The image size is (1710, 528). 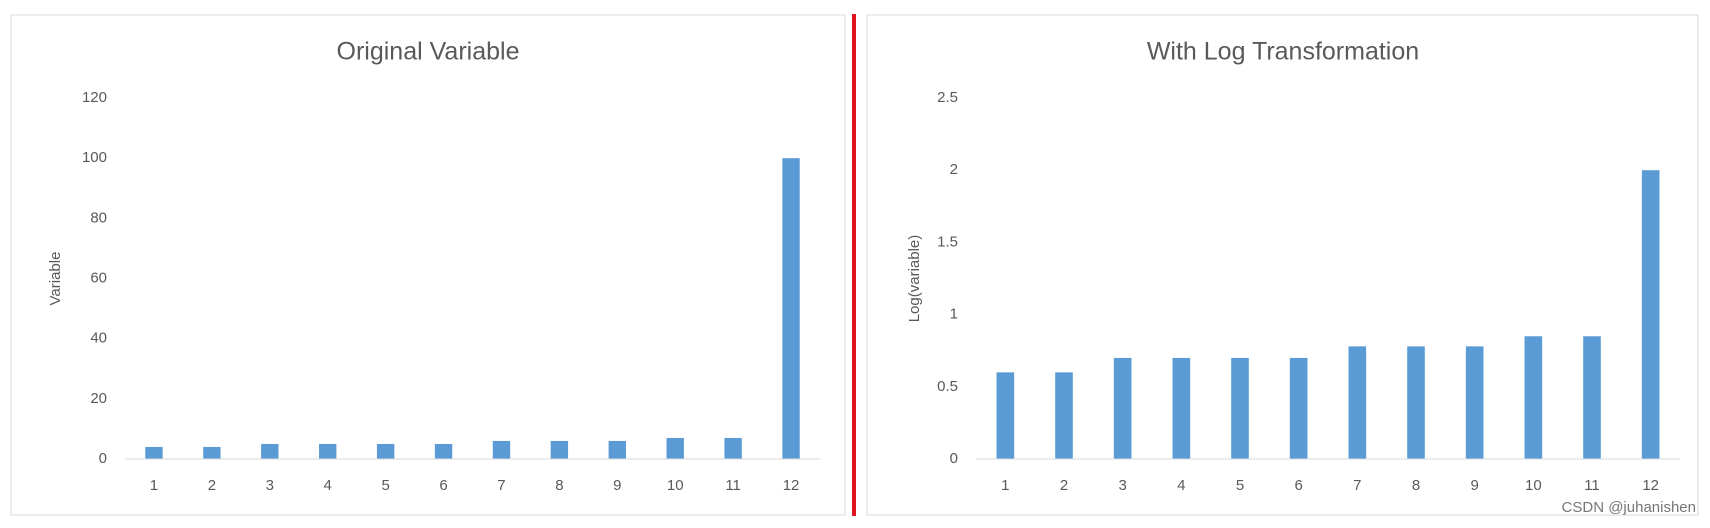 I want to click on chart-title: With Log Transformation, so click(x=1283, y=52).